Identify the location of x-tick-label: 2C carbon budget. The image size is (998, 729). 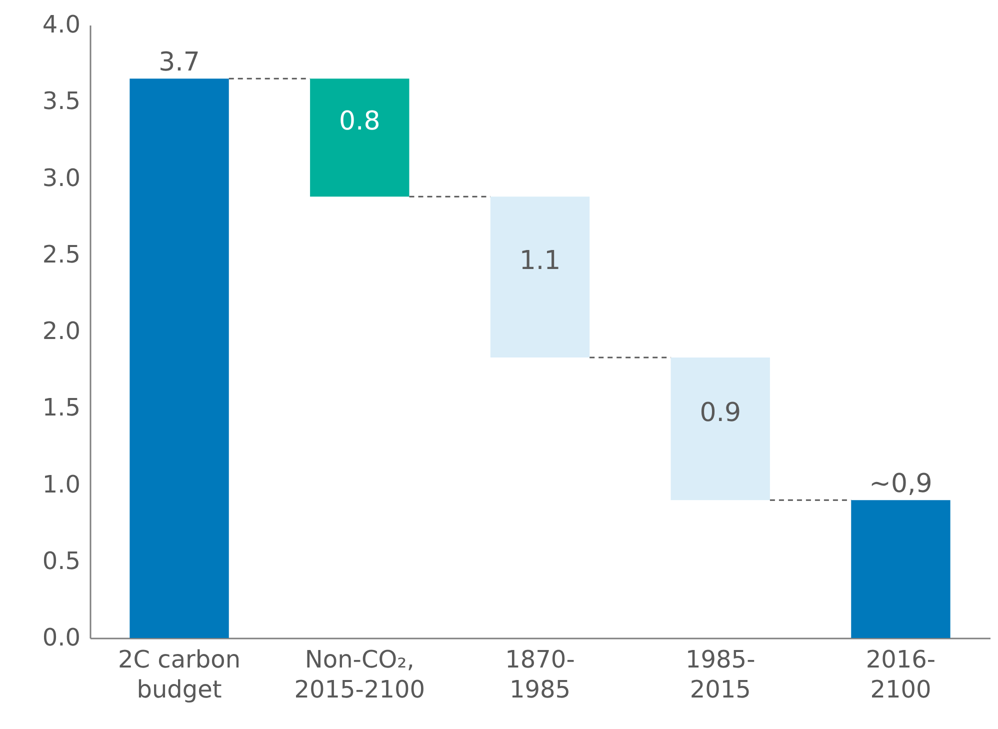
(179, 675).